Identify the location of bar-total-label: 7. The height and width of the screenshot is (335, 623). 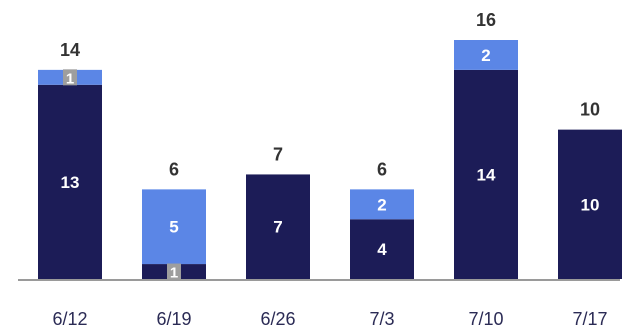
(278, 154).